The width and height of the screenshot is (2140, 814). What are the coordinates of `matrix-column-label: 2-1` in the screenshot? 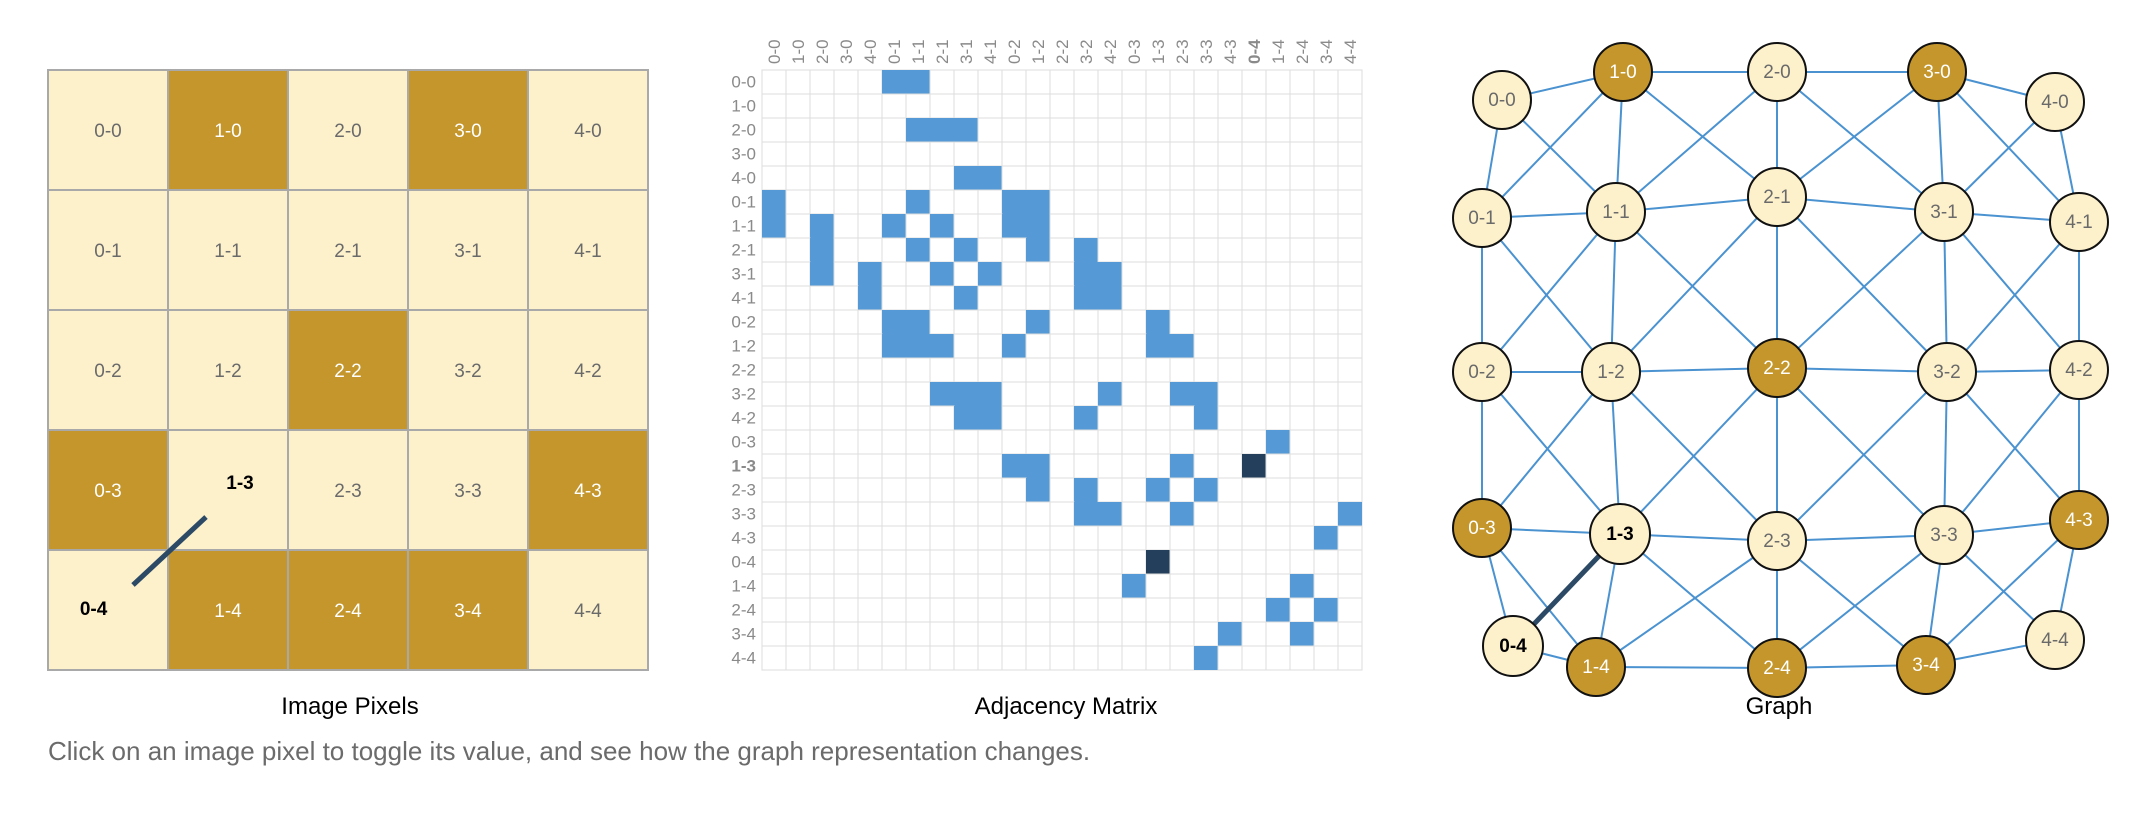 It's located at (942, 51).